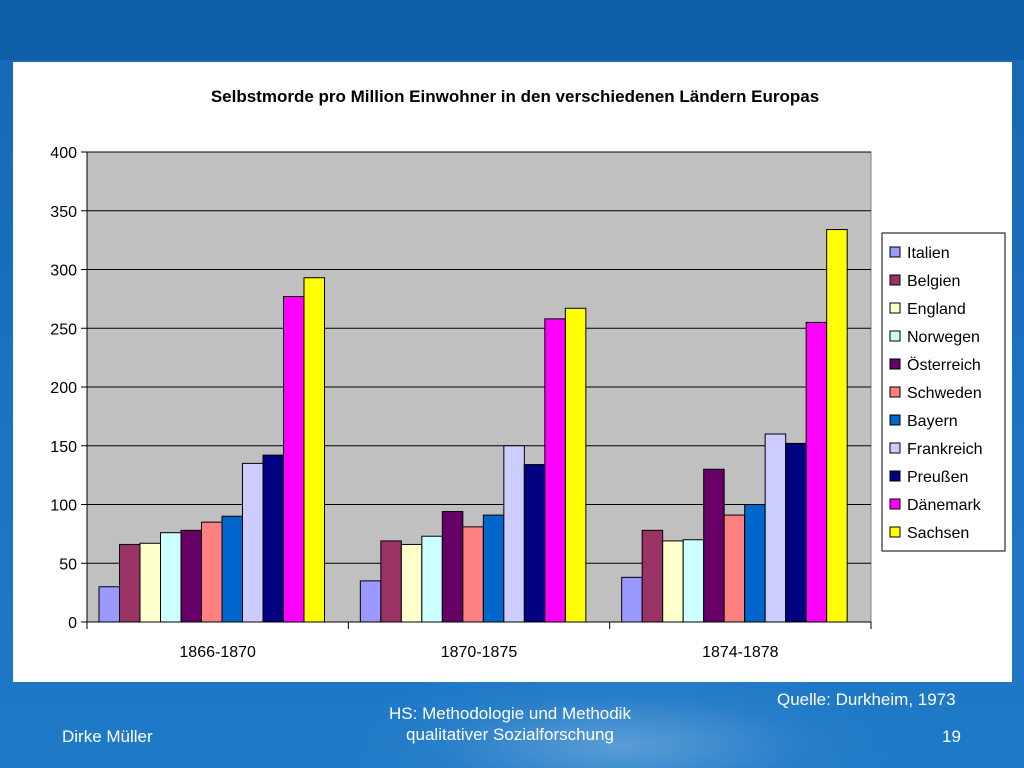 Image resolution: width=1024 pixels, height=768 pixels. I want to click on y-tick-label: 300, so click(63, 271).